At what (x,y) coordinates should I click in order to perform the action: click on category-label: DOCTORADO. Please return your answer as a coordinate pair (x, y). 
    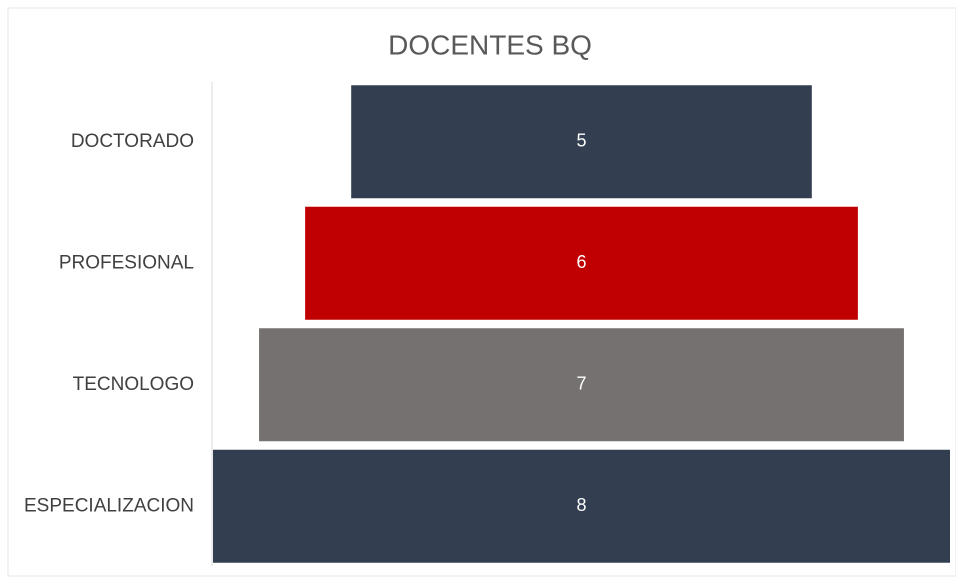
    Looking at the image, I should click on (132, 141).